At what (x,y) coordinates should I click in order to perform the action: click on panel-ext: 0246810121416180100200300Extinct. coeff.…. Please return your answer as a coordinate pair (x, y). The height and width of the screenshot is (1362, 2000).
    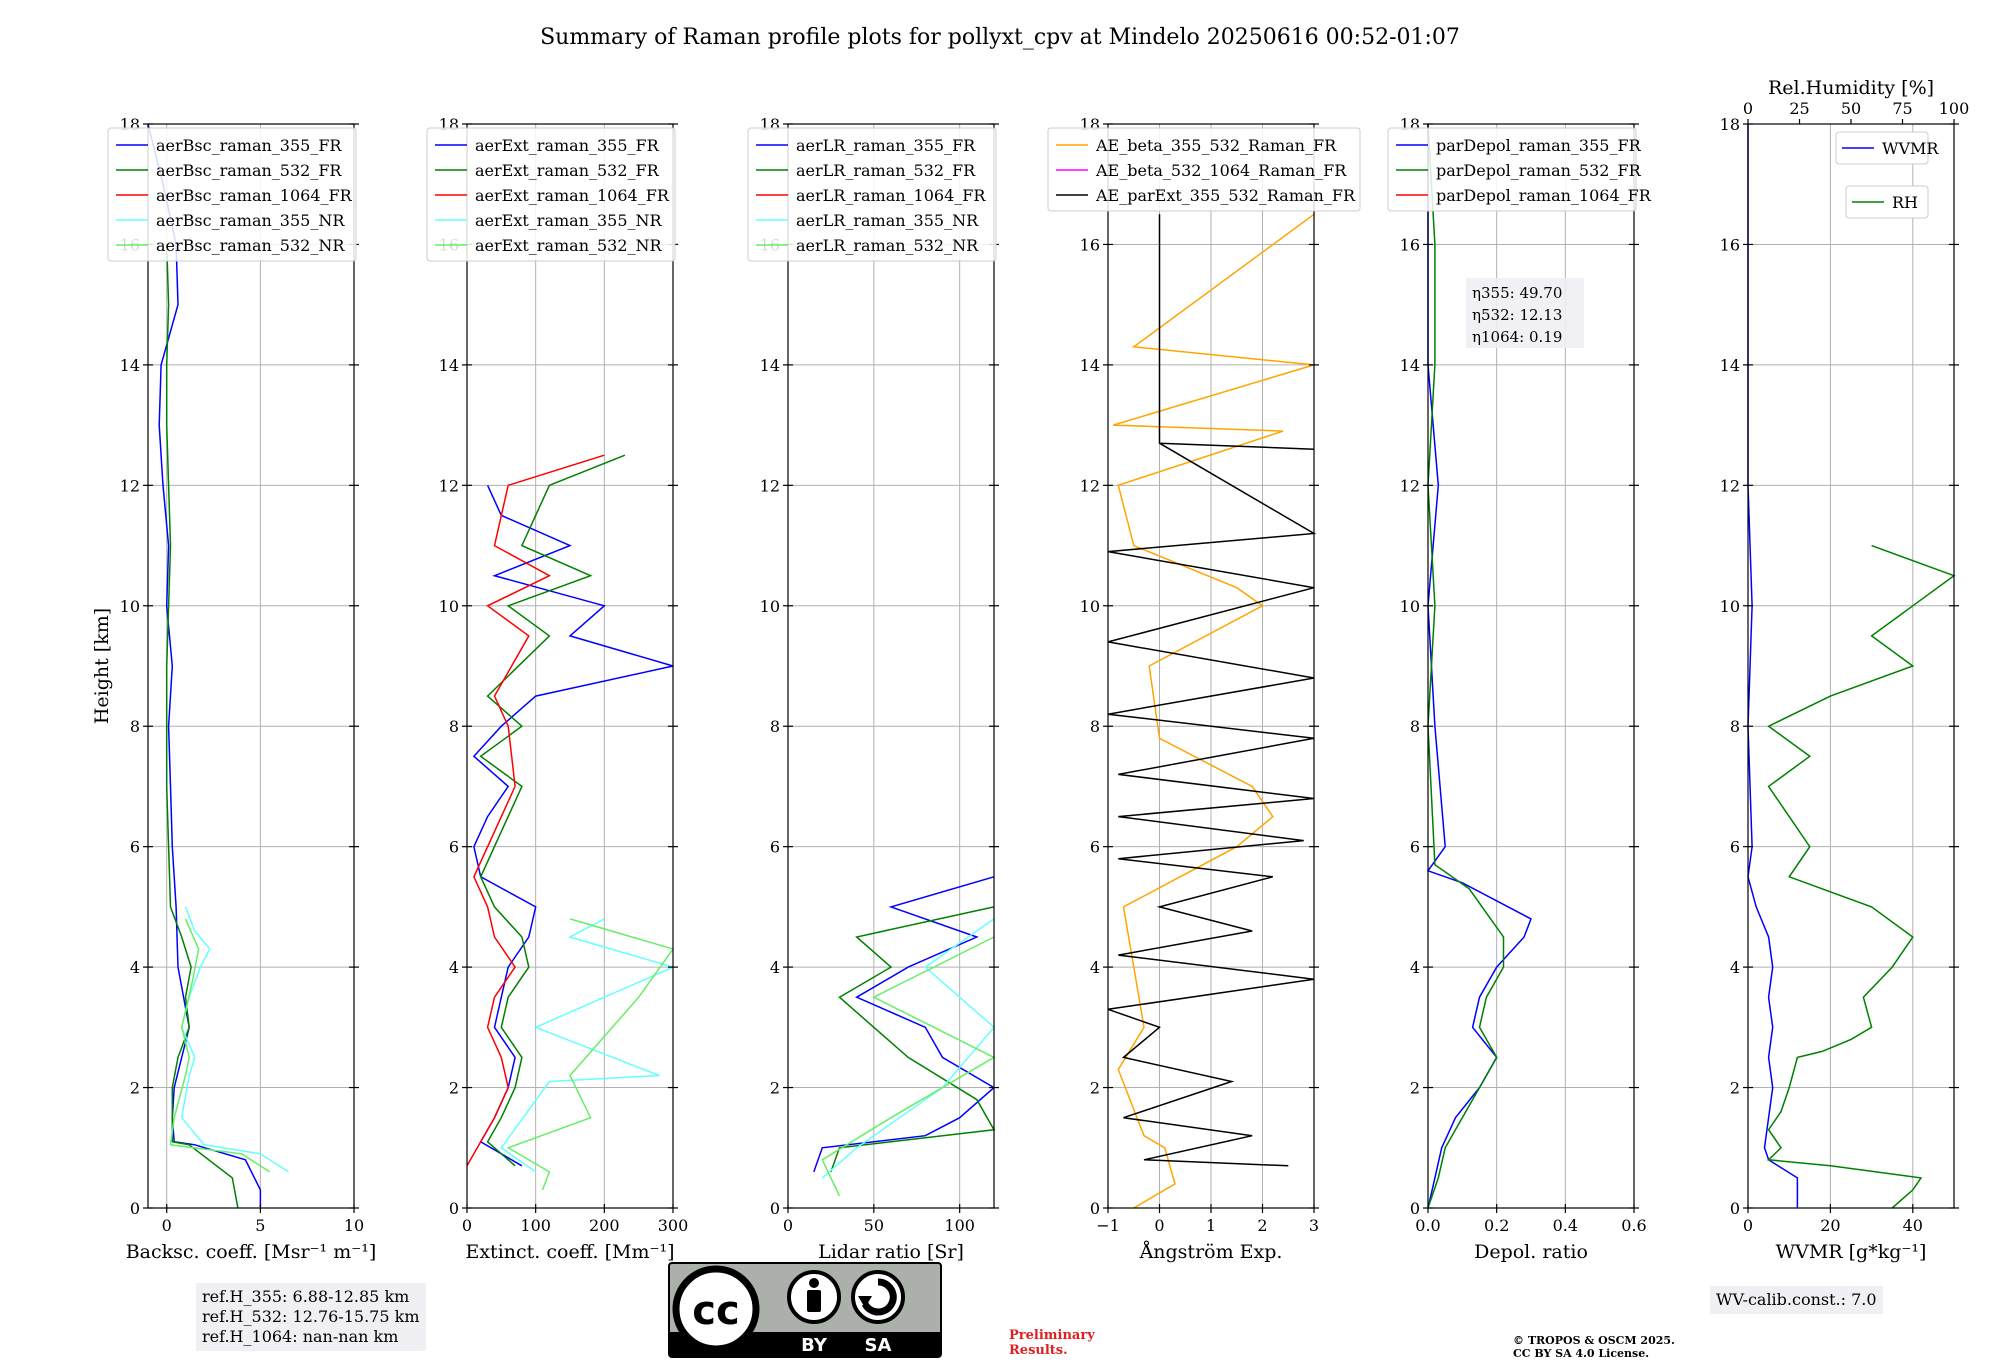
    Looking at the image, I should click on (557, 689).